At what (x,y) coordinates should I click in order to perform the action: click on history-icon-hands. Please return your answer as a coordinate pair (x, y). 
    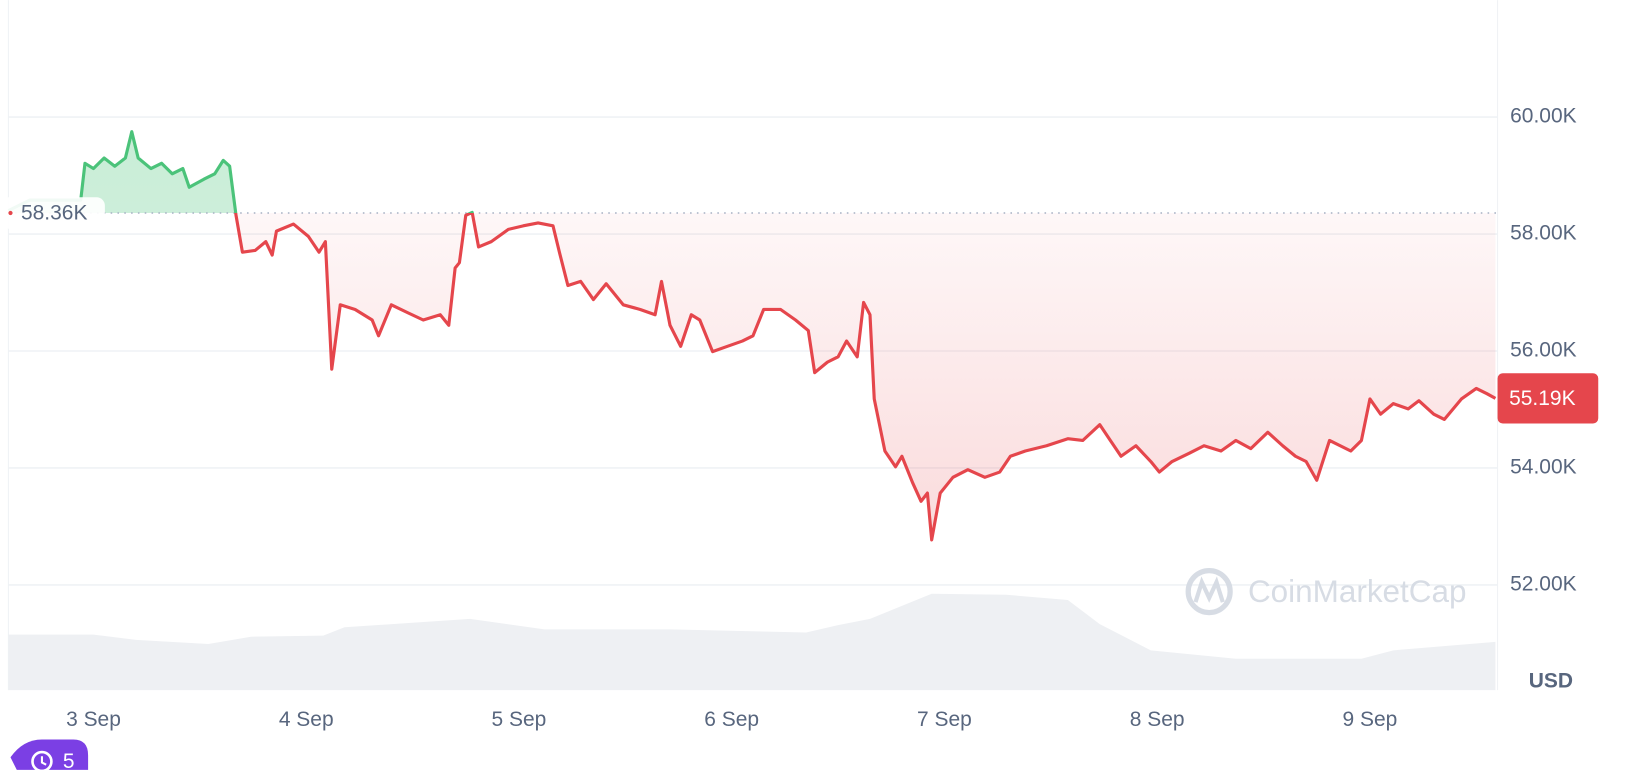
    Looking at the image, I should click on (43, 761).